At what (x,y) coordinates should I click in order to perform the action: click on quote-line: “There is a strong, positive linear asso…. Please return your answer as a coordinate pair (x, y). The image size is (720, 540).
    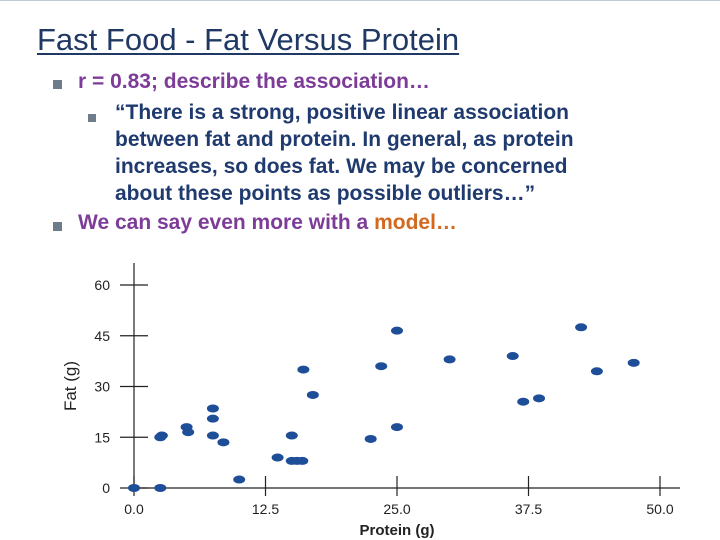
    Looking at the image, I should click on (342, 112).